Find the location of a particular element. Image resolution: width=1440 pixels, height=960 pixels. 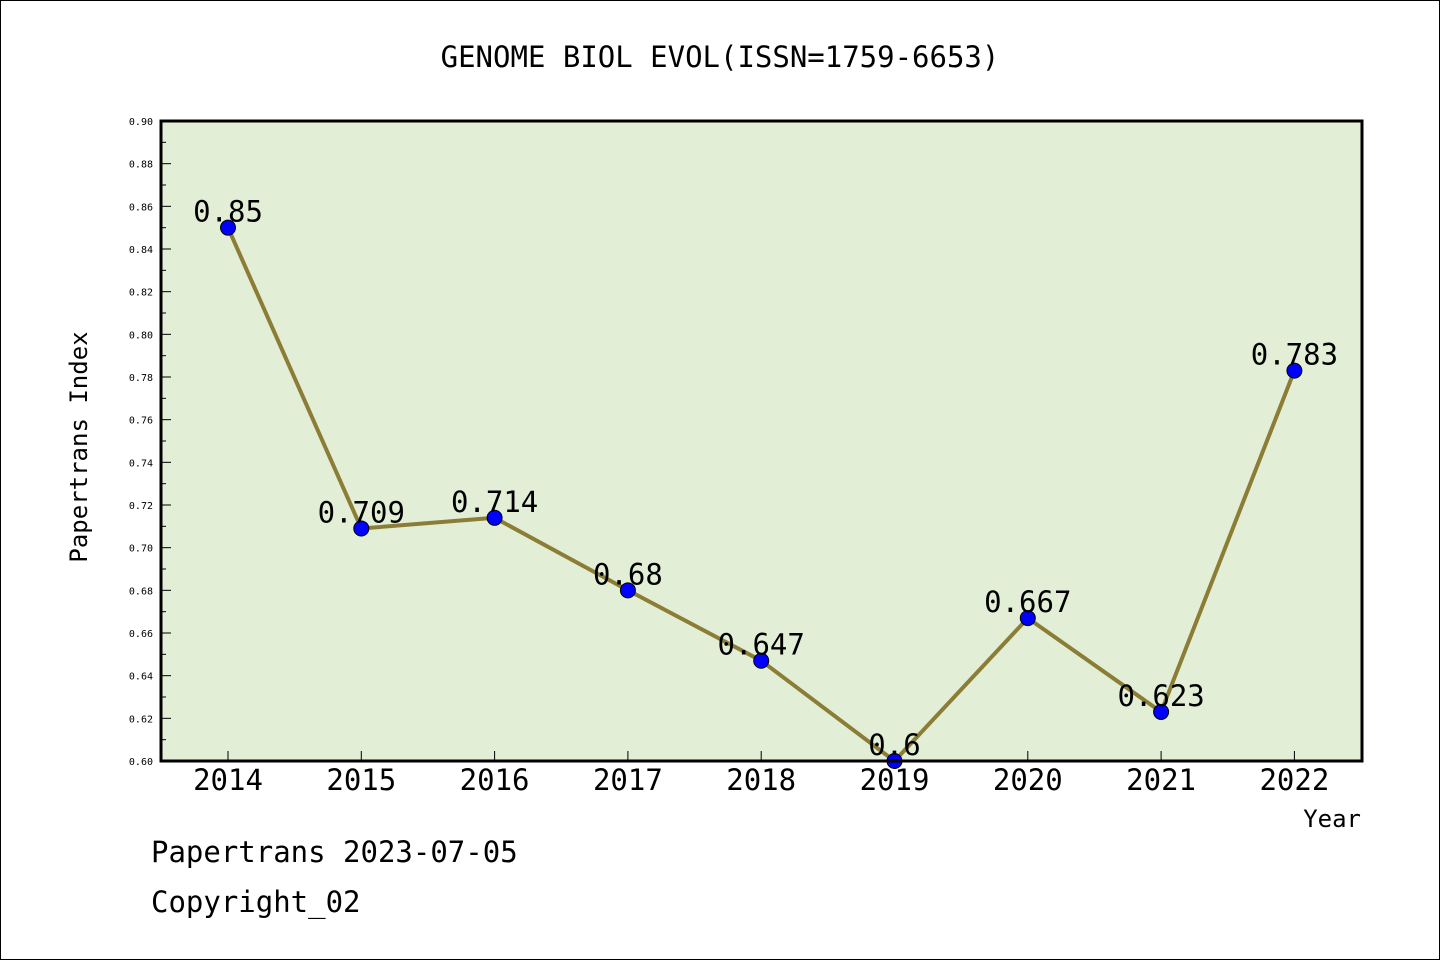

x-tick-label: 2020 is located at coordinates (1028, 780).